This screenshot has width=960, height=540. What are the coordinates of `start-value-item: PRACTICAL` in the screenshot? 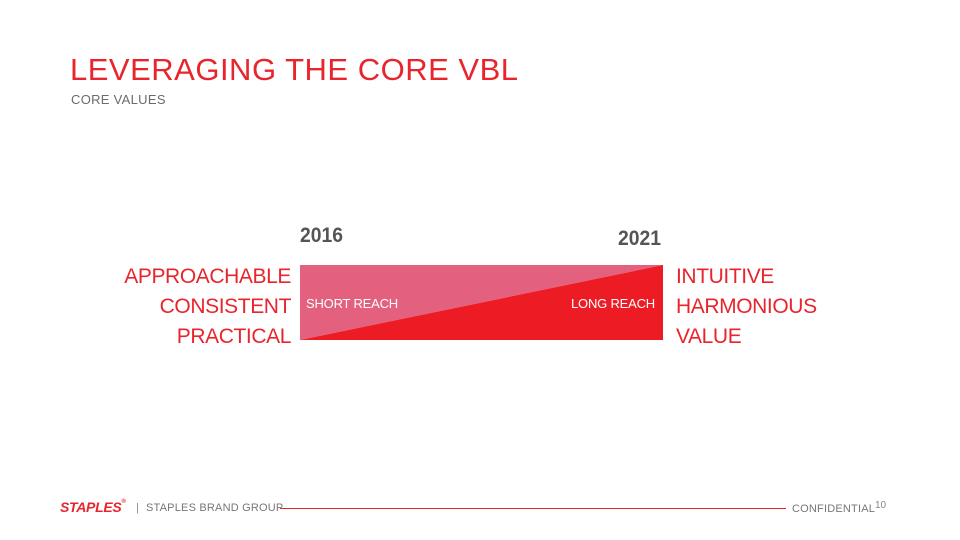 It's located at (234, 336).